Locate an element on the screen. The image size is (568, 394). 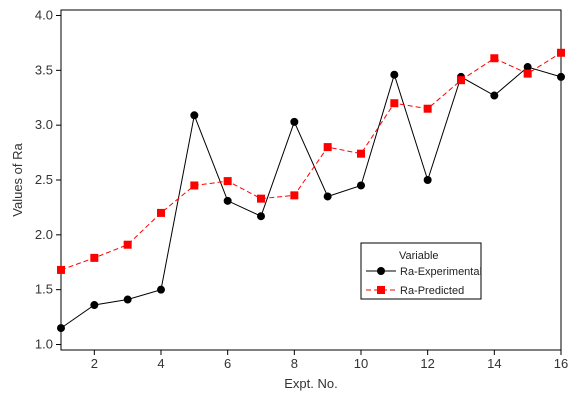
x-tick-label: 14 is located at coordinates (494, 363).